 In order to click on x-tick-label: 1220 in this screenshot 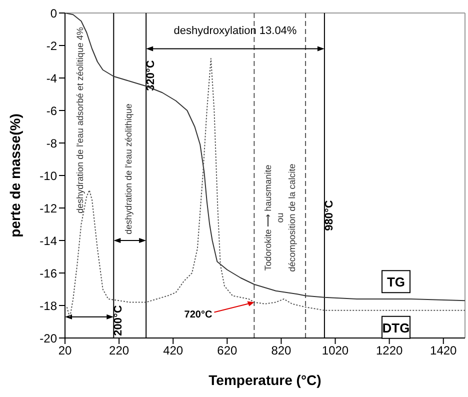, I will do `click(389, 351)`.